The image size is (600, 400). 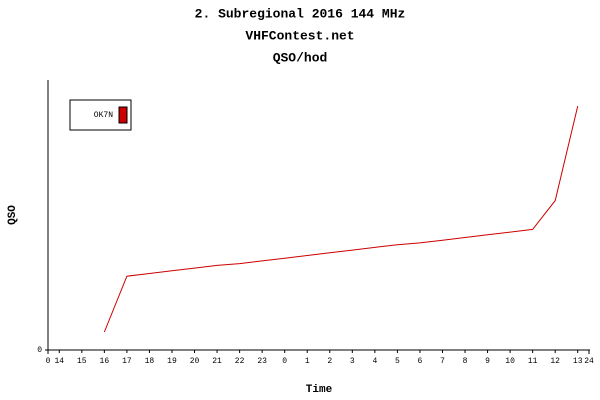 What do you see at coordinates (127, 361) in the screenshot?
I see `x-category-label: 17` at bounding box center [127, 361].